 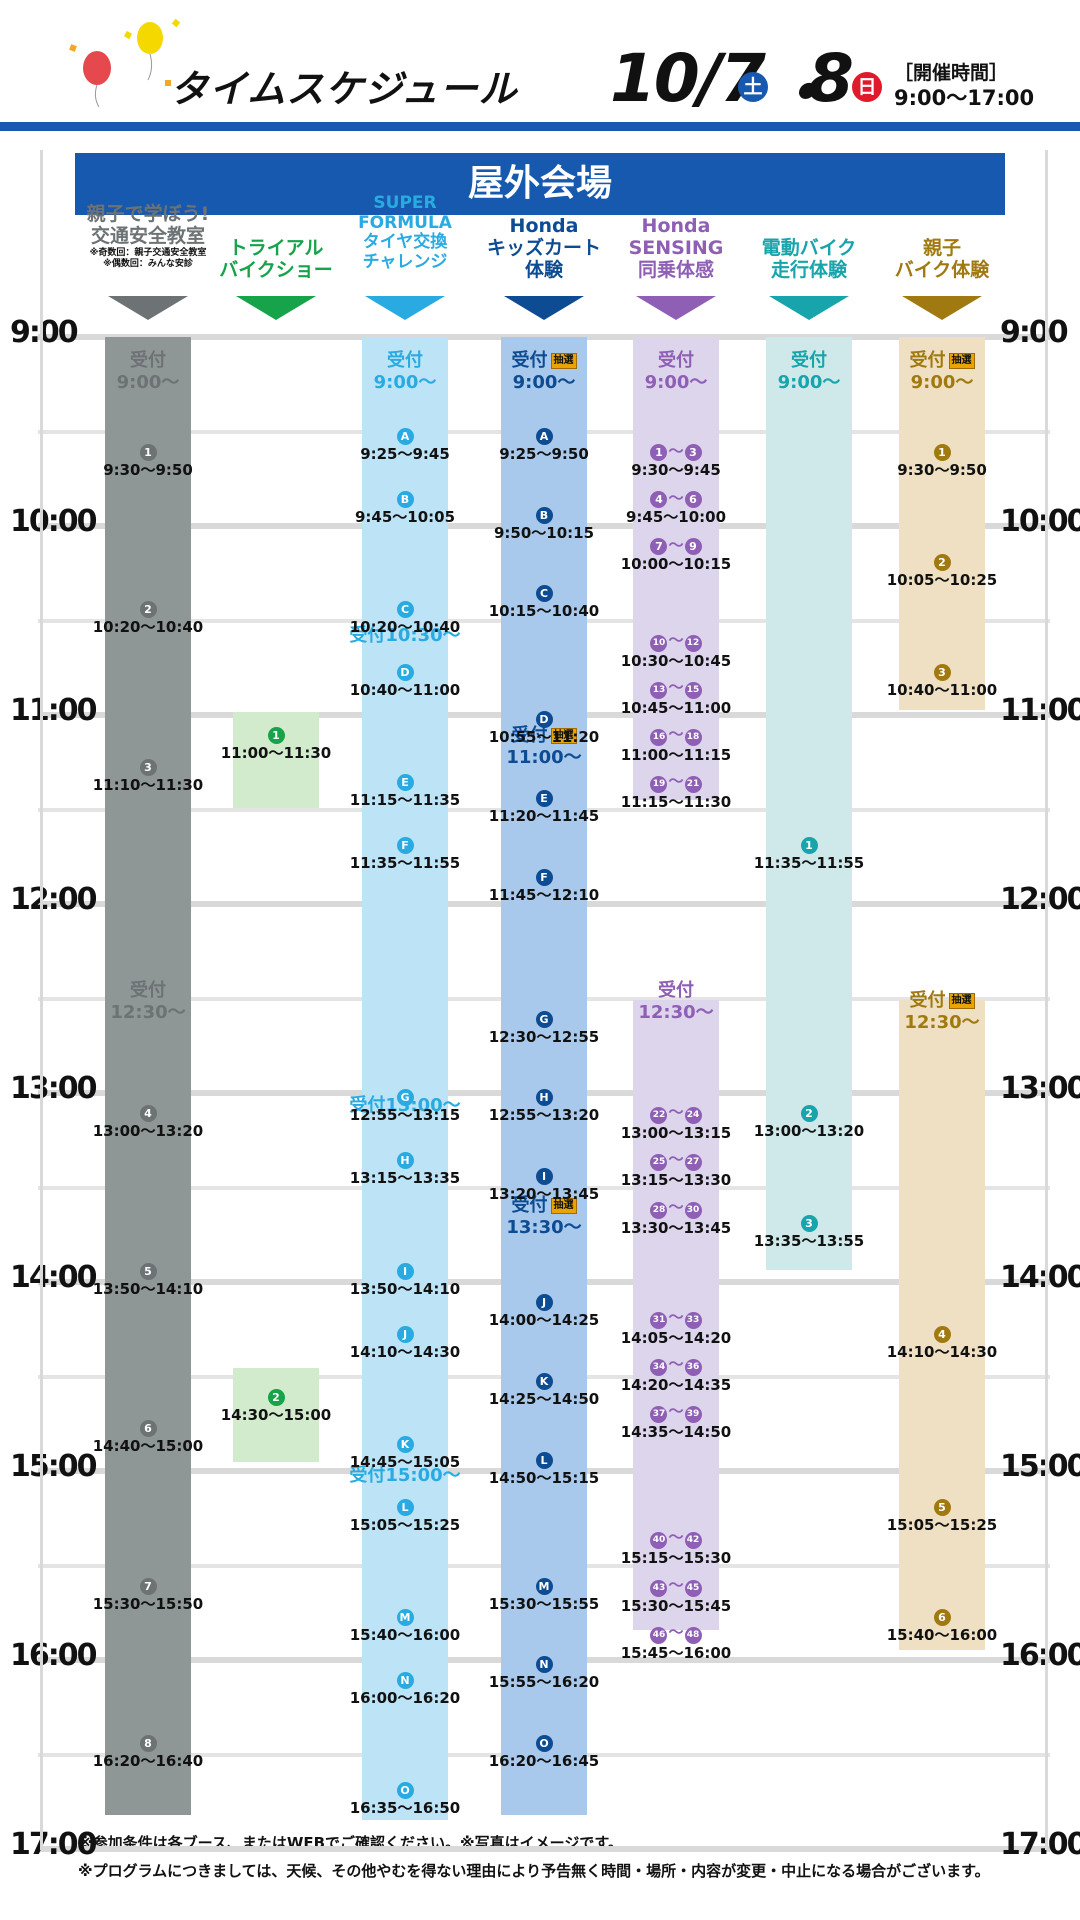 I want to click on session-slot: 7 〜 9 10:00〜10:15, so click(x=676, y=554).